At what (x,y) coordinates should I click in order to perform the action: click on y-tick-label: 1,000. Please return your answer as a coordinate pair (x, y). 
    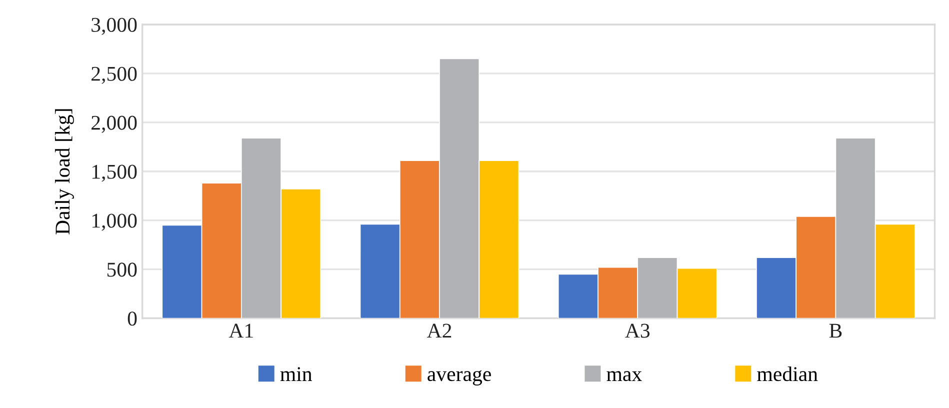
    Looking at the image, I should click on (114, 222).